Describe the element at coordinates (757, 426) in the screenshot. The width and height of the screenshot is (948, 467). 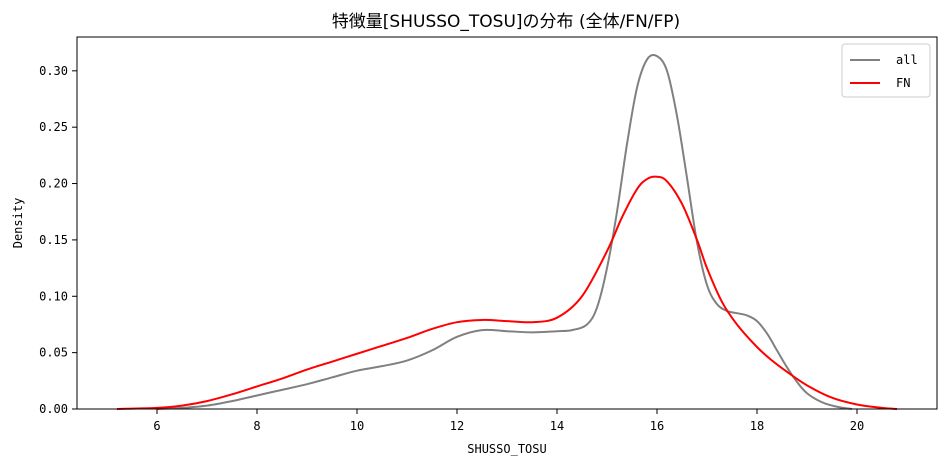
I see `x-tick-label: 18` at that location.